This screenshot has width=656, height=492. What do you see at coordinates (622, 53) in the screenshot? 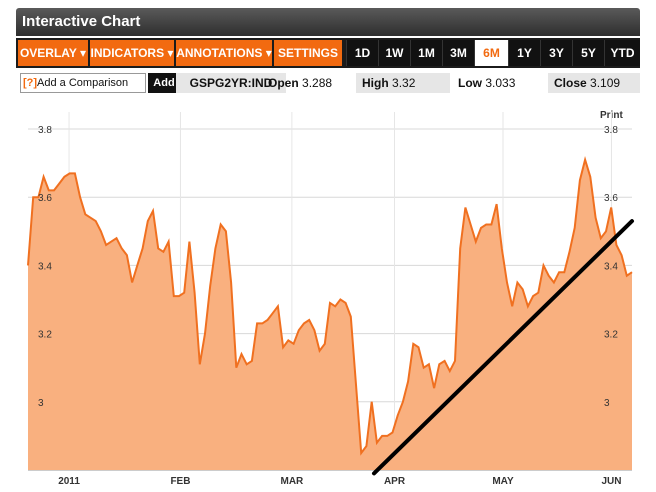
I see `range-ytd-button: YTD` at bounding box center [622, 53].